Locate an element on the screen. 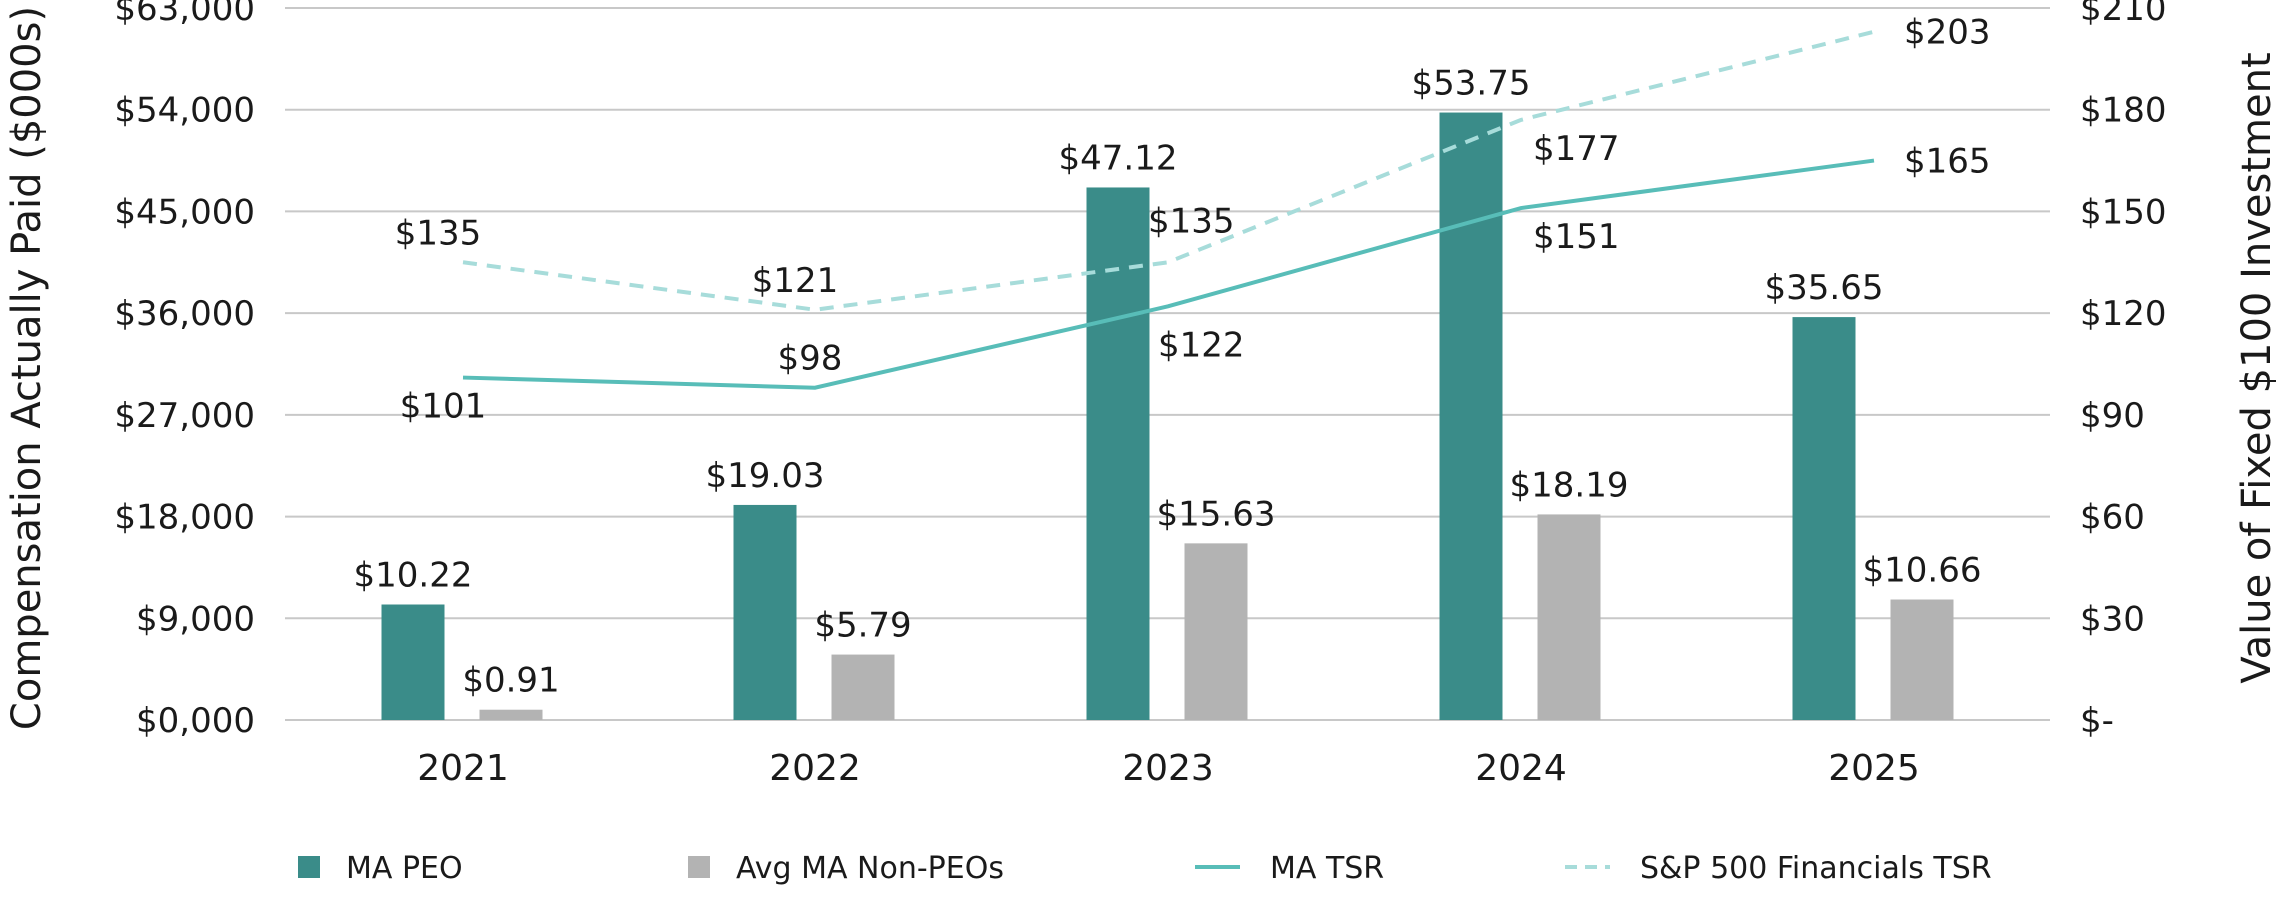  y-left-tick-label: $45,000 is located at coordinates (184, 212).